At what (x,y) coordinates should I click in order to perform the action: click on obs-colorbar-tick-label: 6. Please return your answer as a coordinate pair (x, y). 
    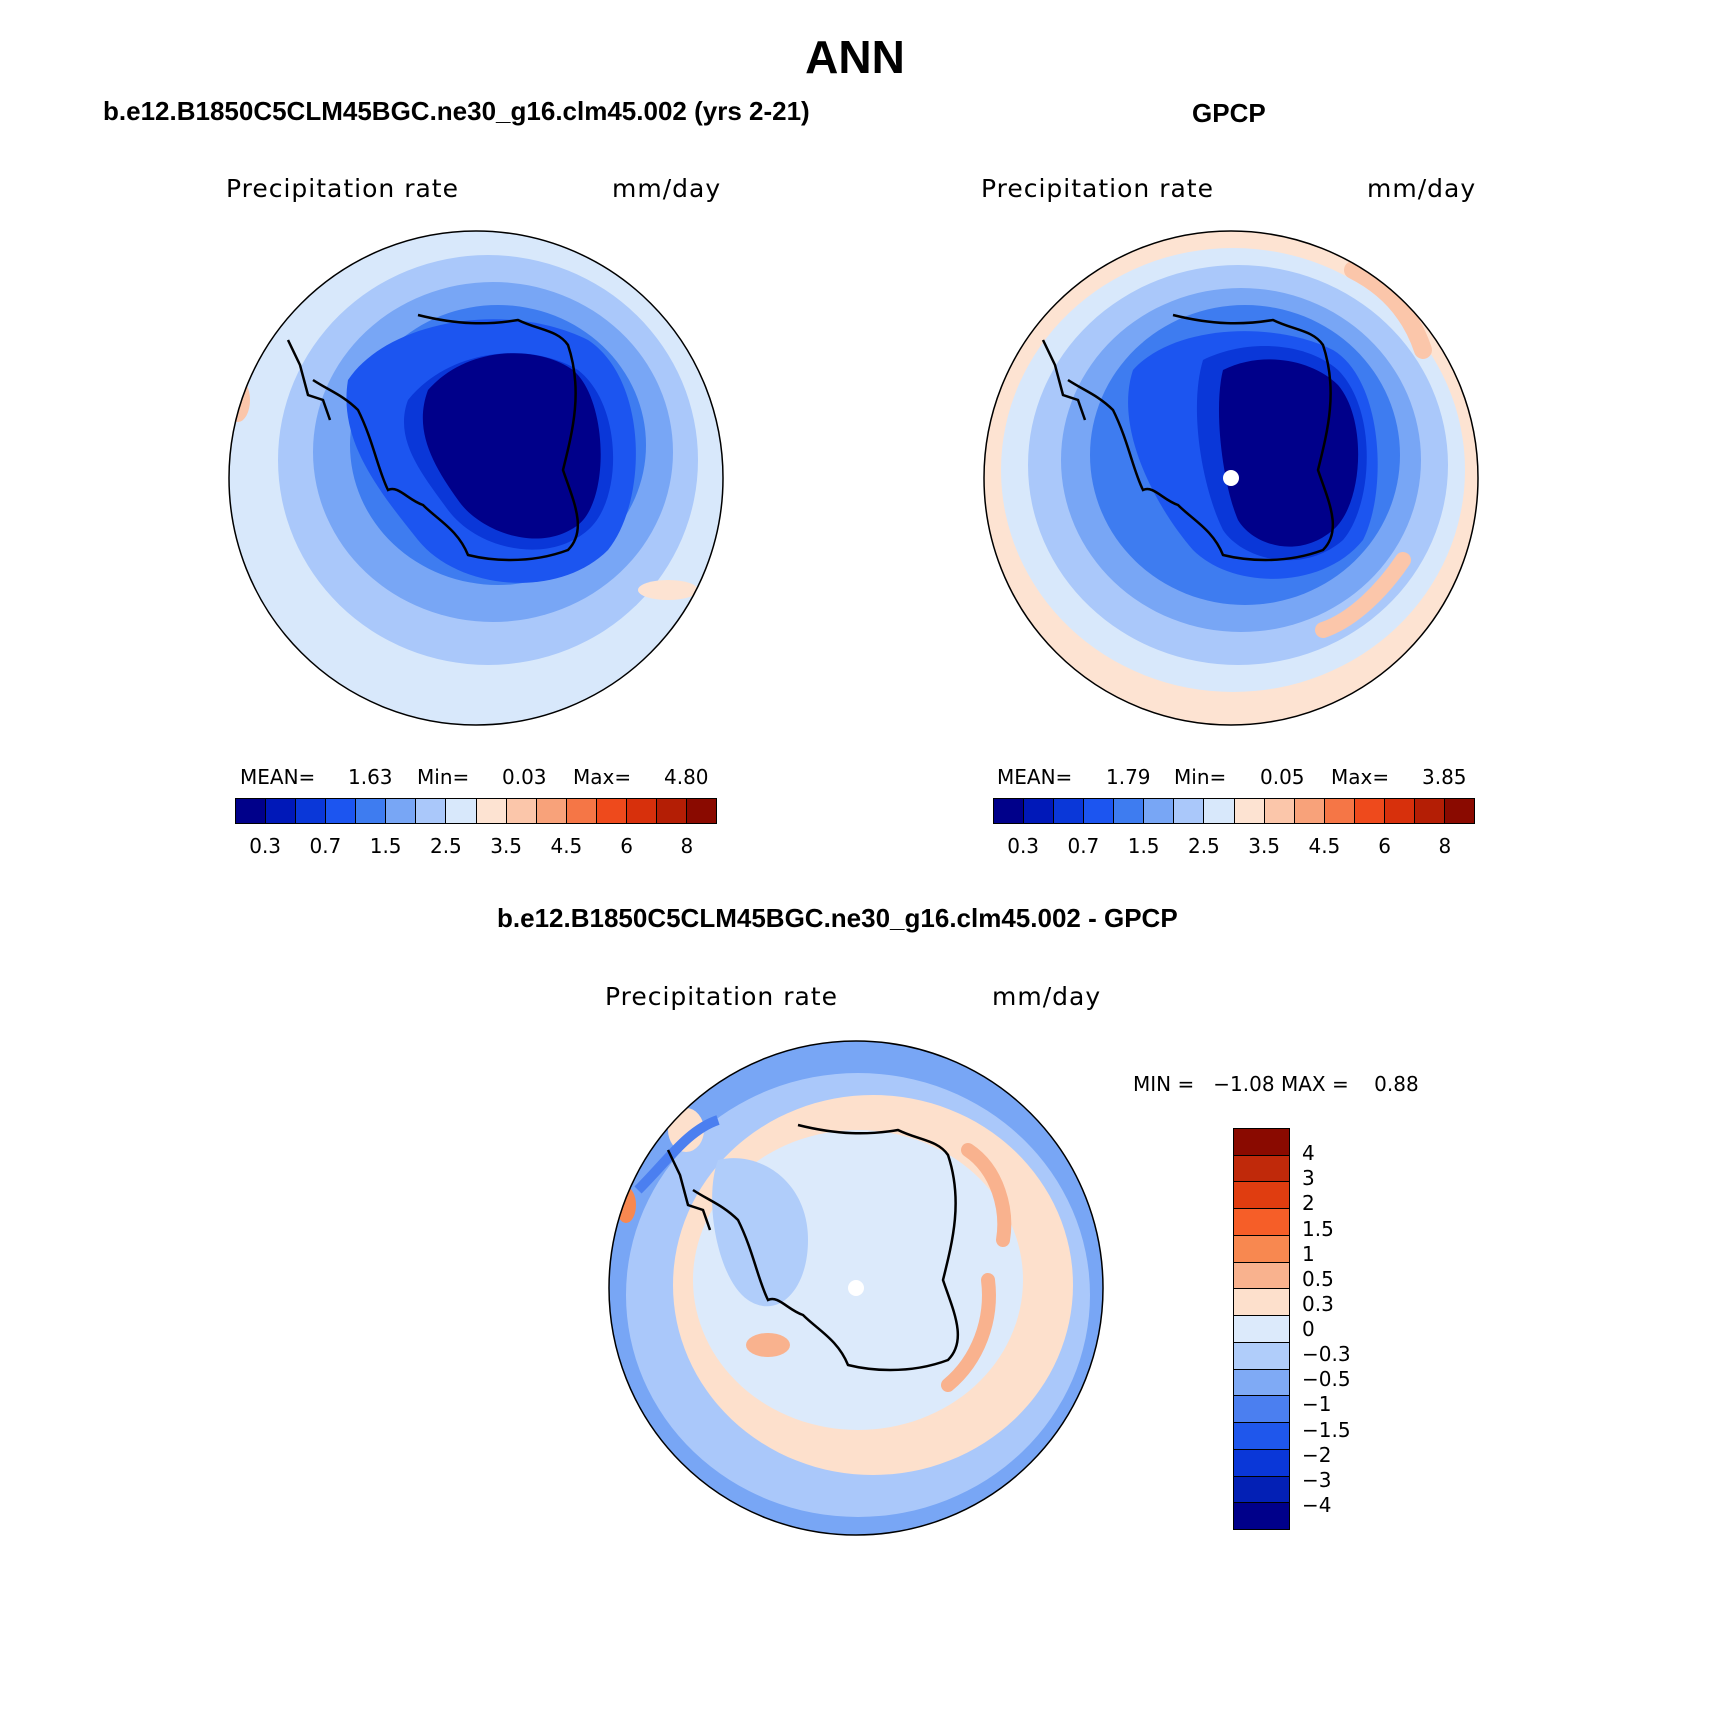
    Looking at the image, I should click on (1384, 846).